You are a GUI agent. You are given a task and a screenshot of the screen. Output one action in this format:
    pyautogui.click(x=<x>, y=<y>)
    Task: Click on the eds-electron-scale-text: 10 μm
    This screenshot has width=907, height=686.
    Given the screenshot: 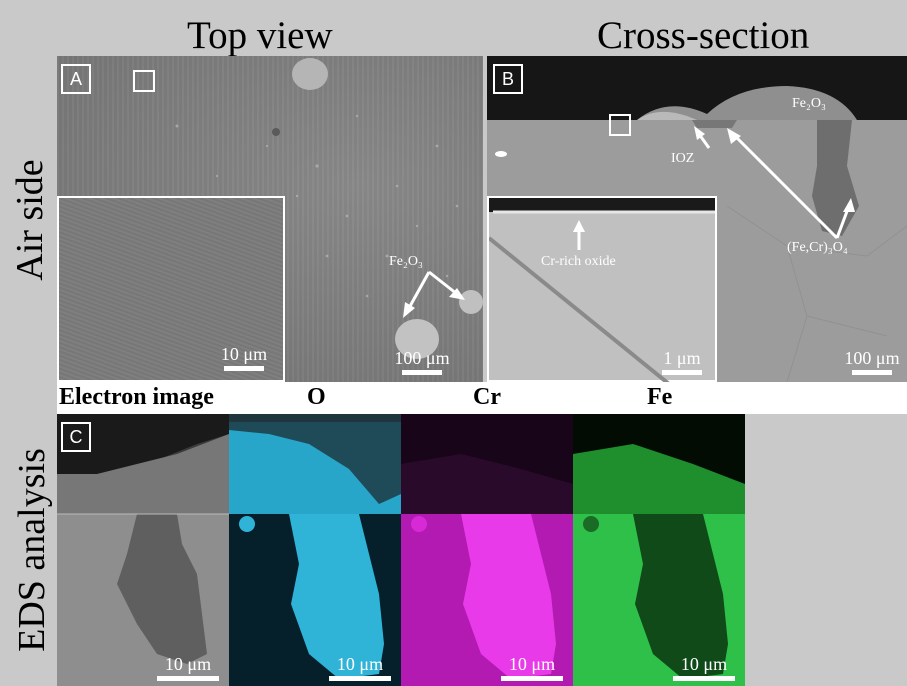 What is the action you would take?
    pyautogui.click(x=188, y=664)
    